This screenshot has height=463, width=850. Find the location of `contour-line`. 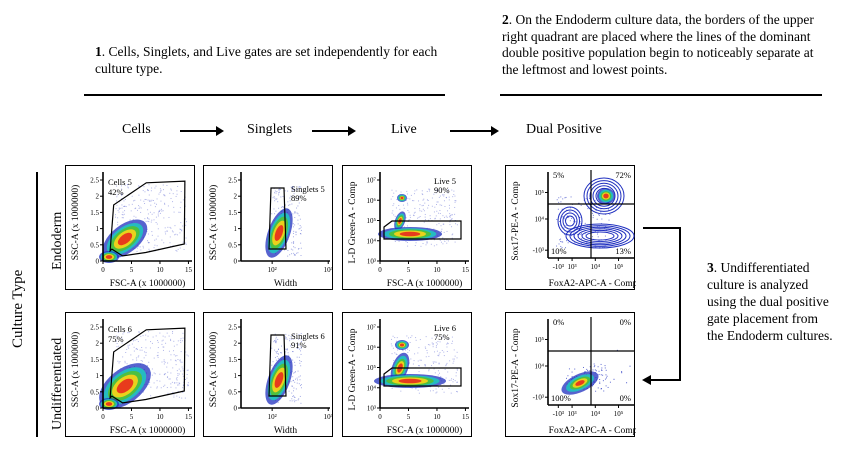

contour-line is located at coordinates (600, 236).